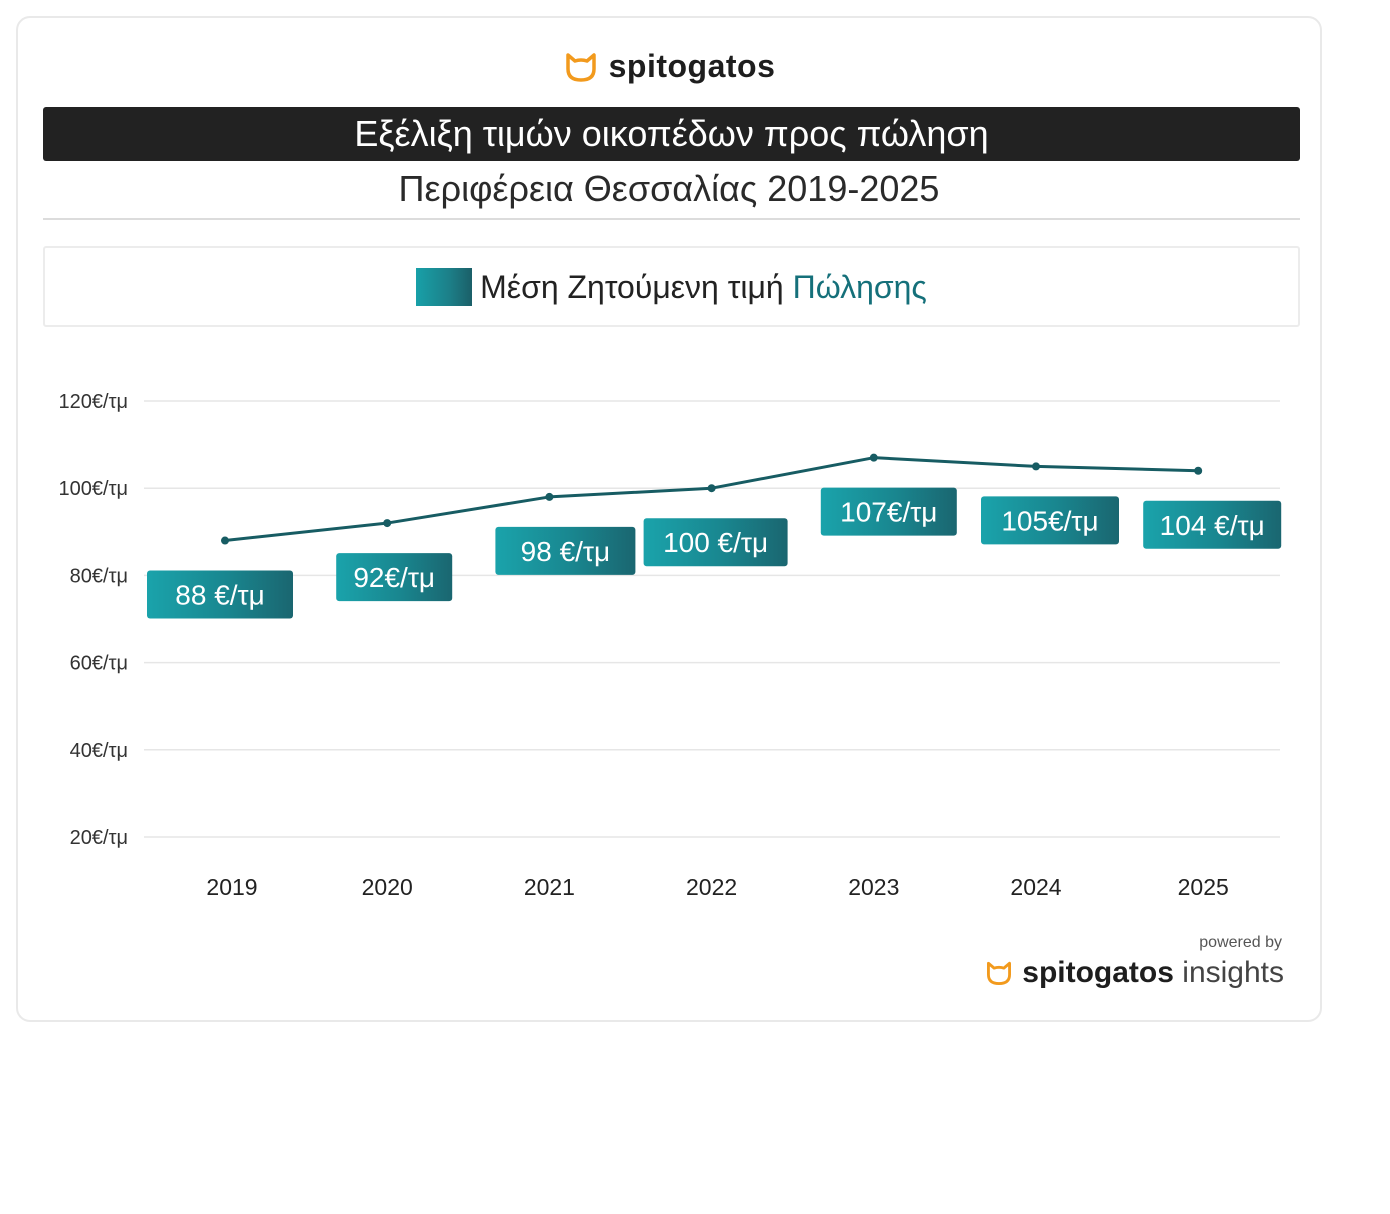 Image resolution: width=1390 pixels, height=1214 pixels. I want to click on x-tick-label: 2024, so click(1035, 887).